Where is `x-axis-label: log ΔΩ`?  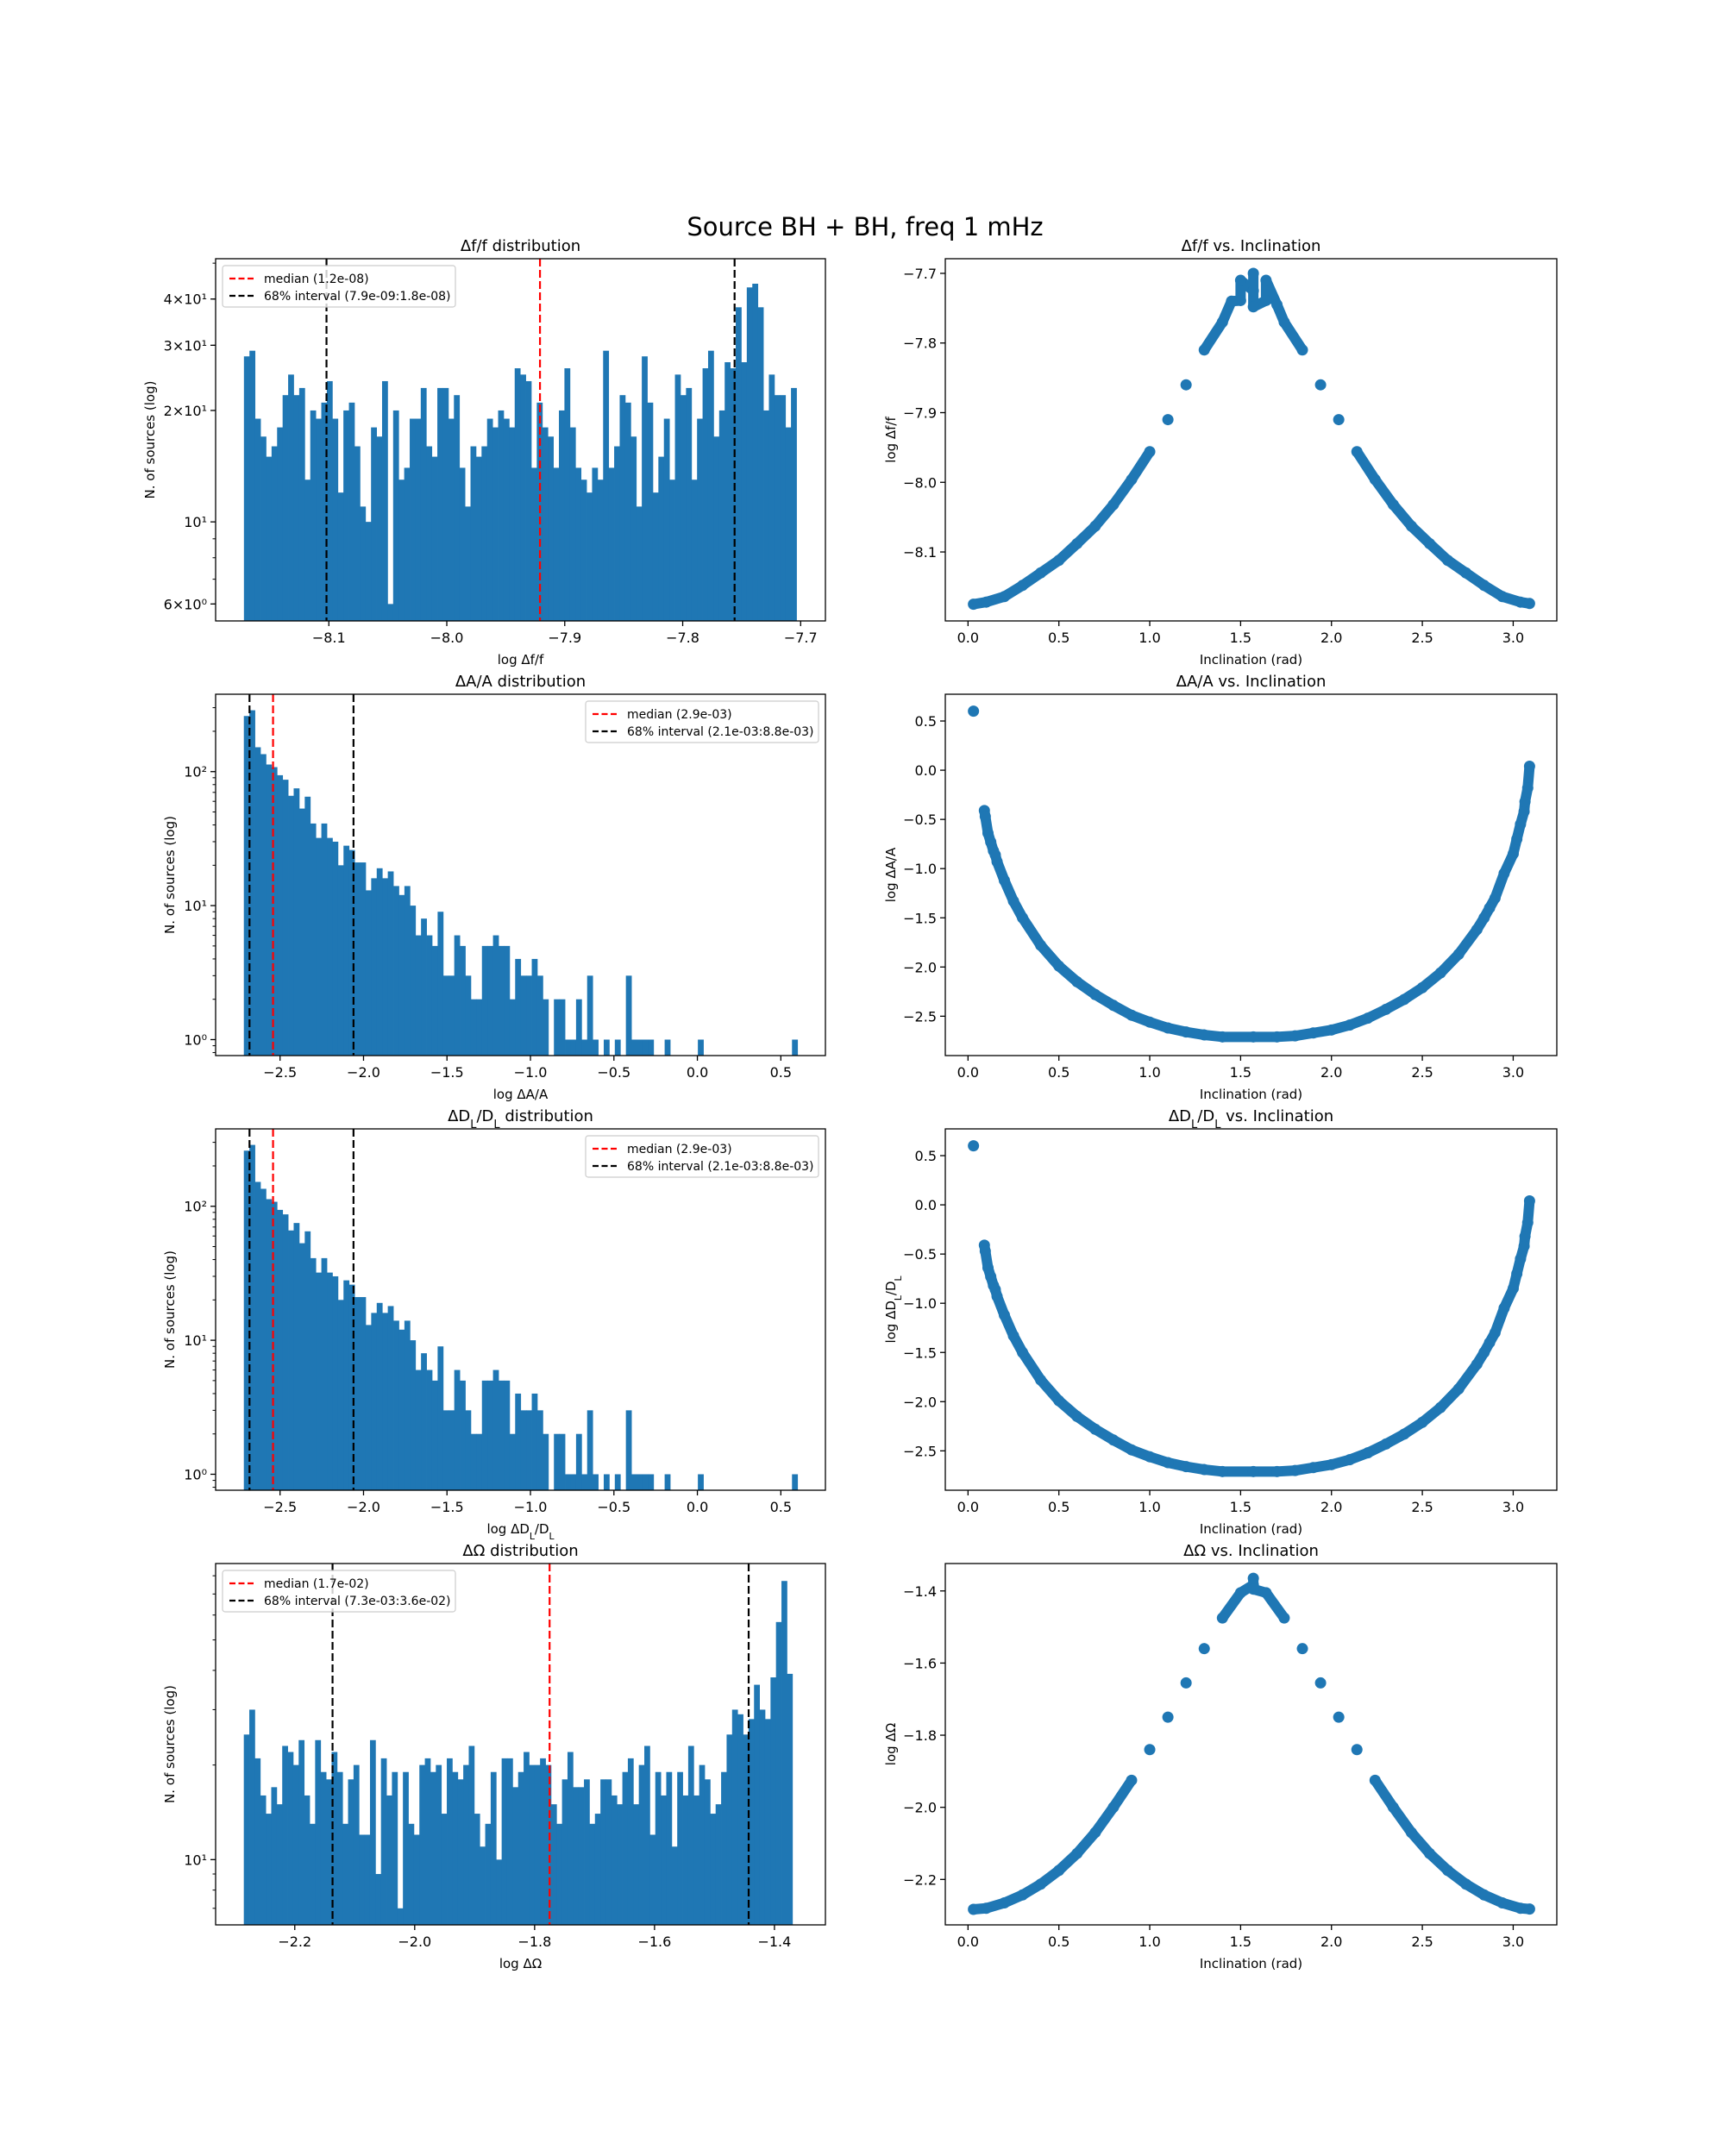 x-axis-label: log ΔΩ is located at coordinates (520, 1963).